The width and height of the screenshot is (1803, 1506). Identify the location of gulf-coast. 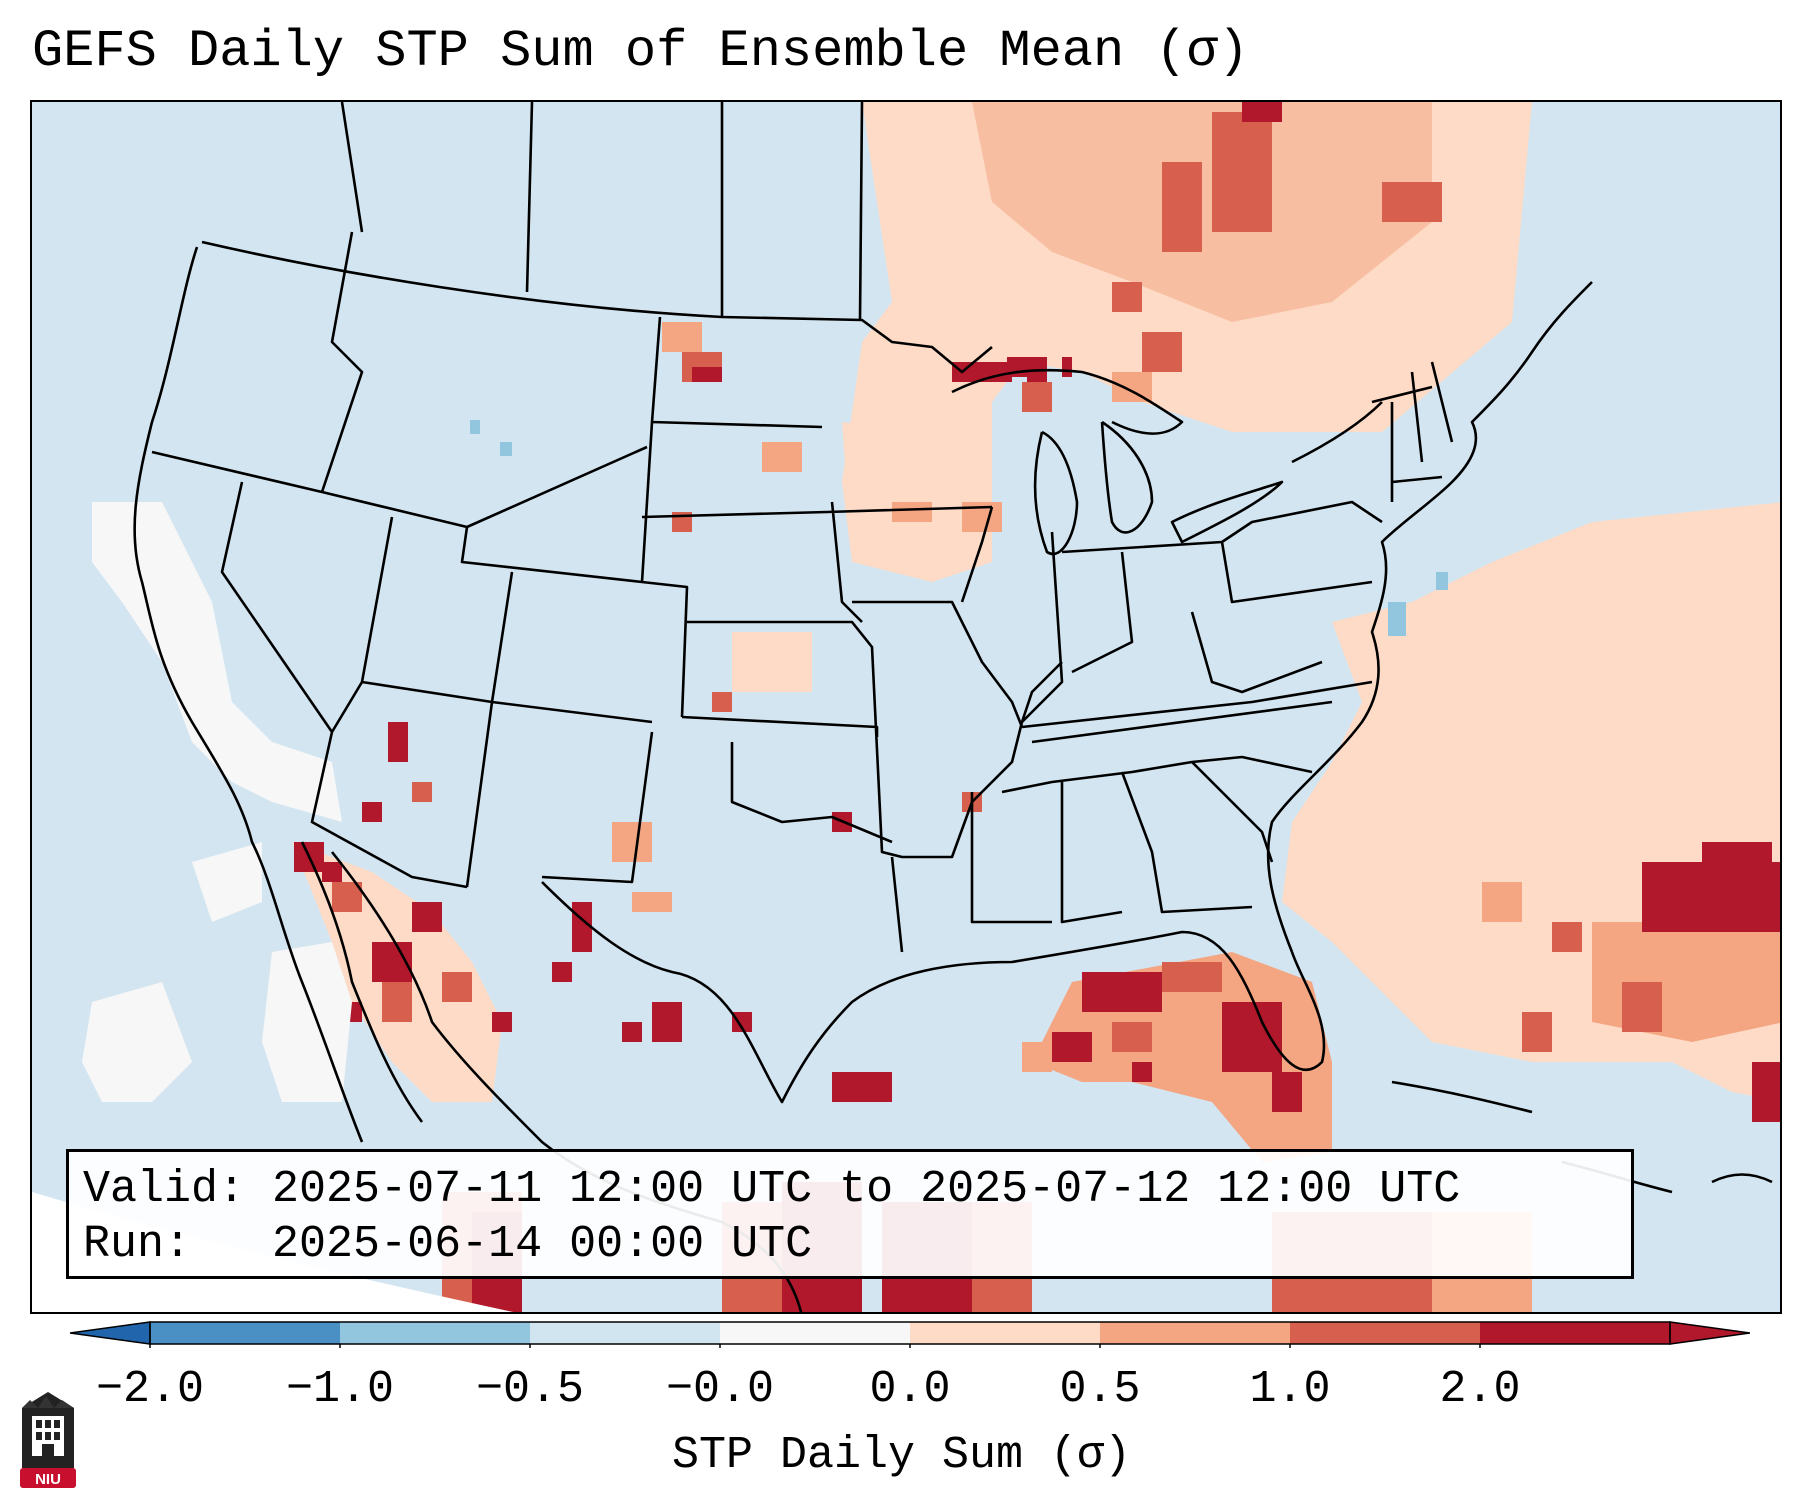
(933, 992).